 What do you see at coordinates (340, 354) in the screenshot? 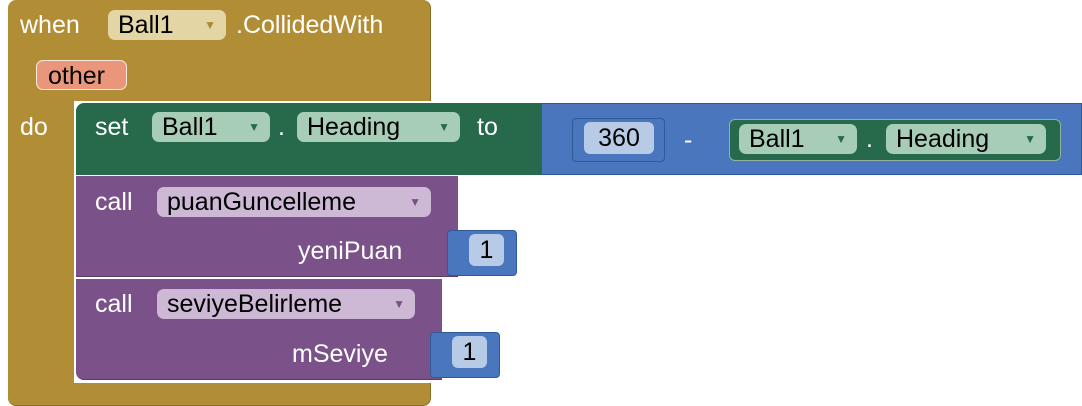
I see `arg-name-label: mSeviye` at bounding box center [340, 354].